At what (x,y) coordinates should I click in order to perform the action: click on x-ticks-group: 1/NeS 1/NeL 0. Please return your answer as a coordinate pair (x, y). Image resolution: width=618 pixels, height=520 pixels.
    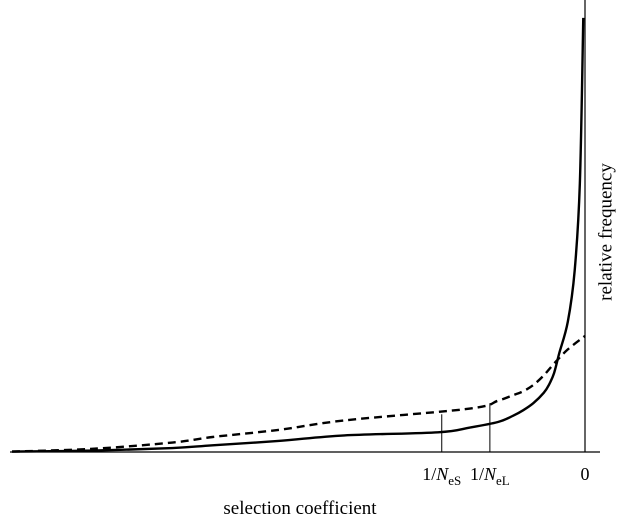
    Looking at the image, I should click on (505, 476).